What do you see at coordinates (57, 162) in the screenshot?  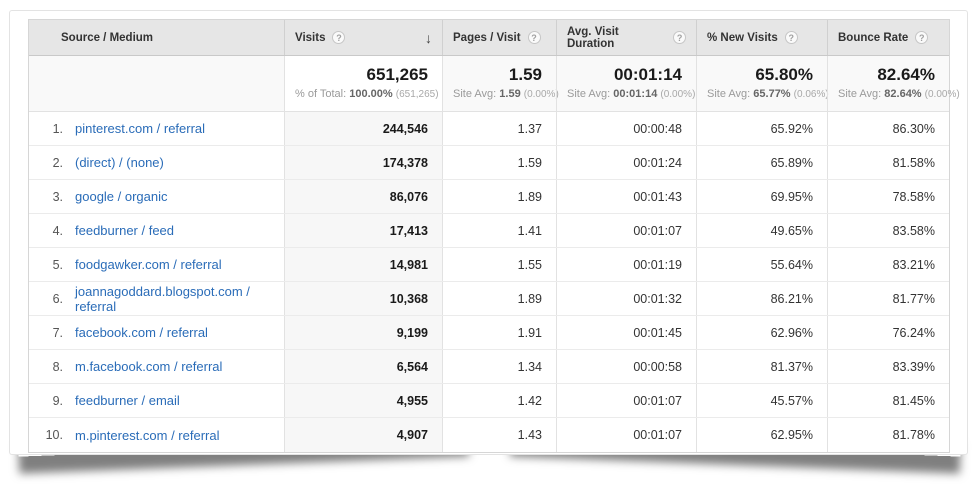 I see `row-rank: 2.` at bounding box center [57, 162].